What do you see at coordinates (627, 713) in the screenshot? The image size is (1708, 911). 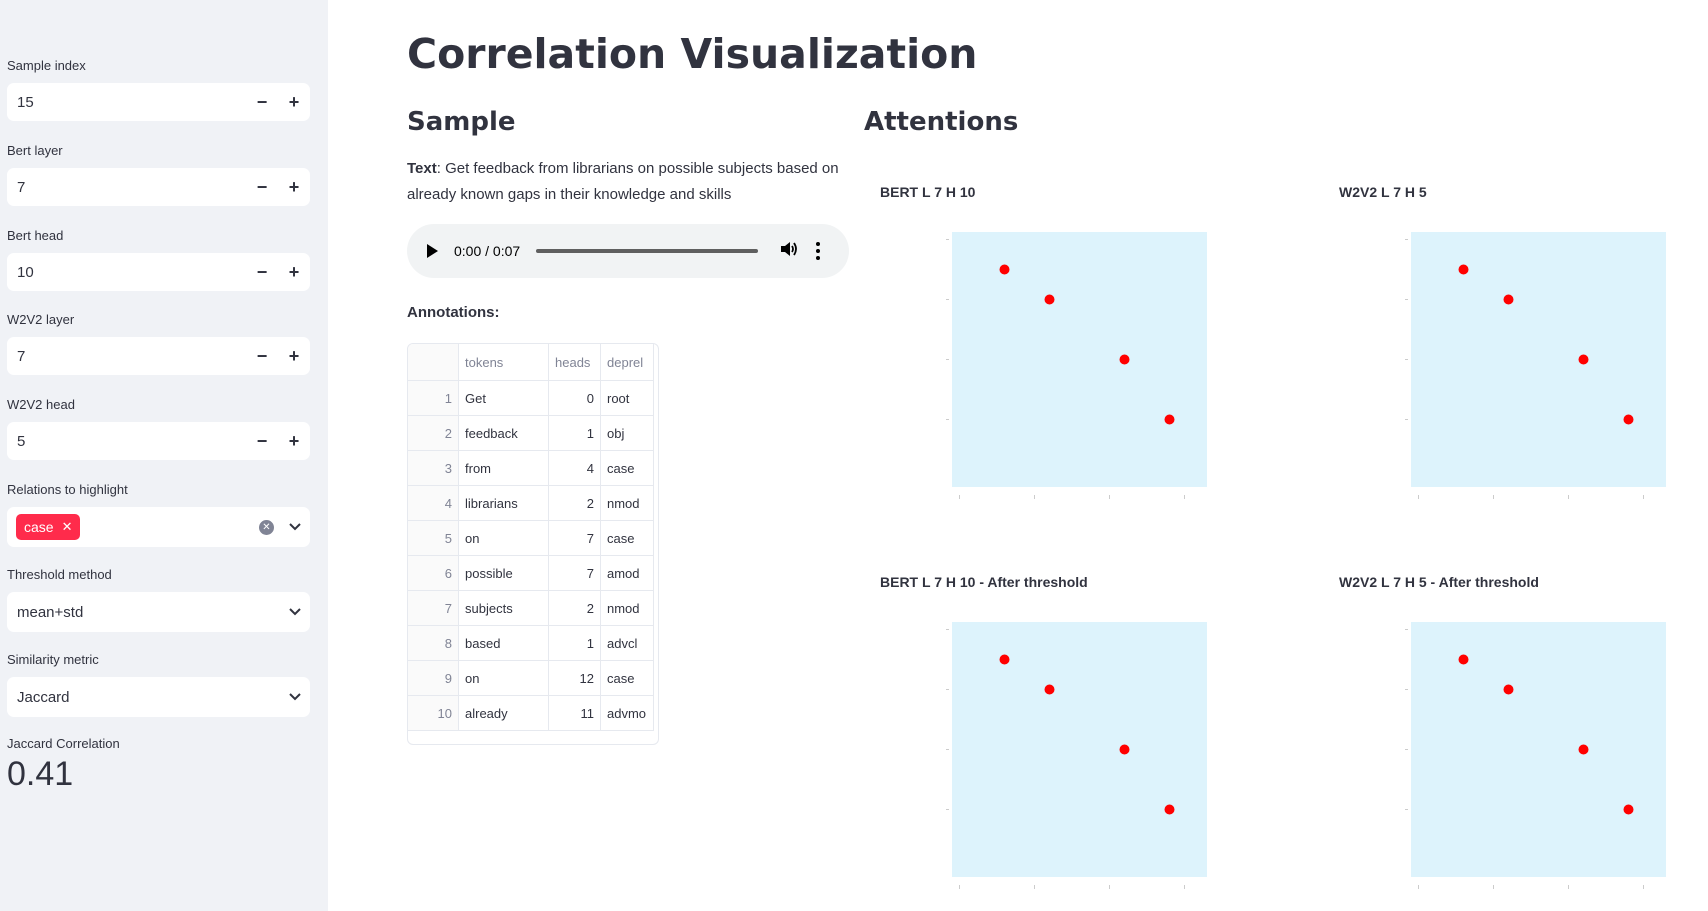 I see `cell-deprel: advmo` at bounding box center [627, 713].